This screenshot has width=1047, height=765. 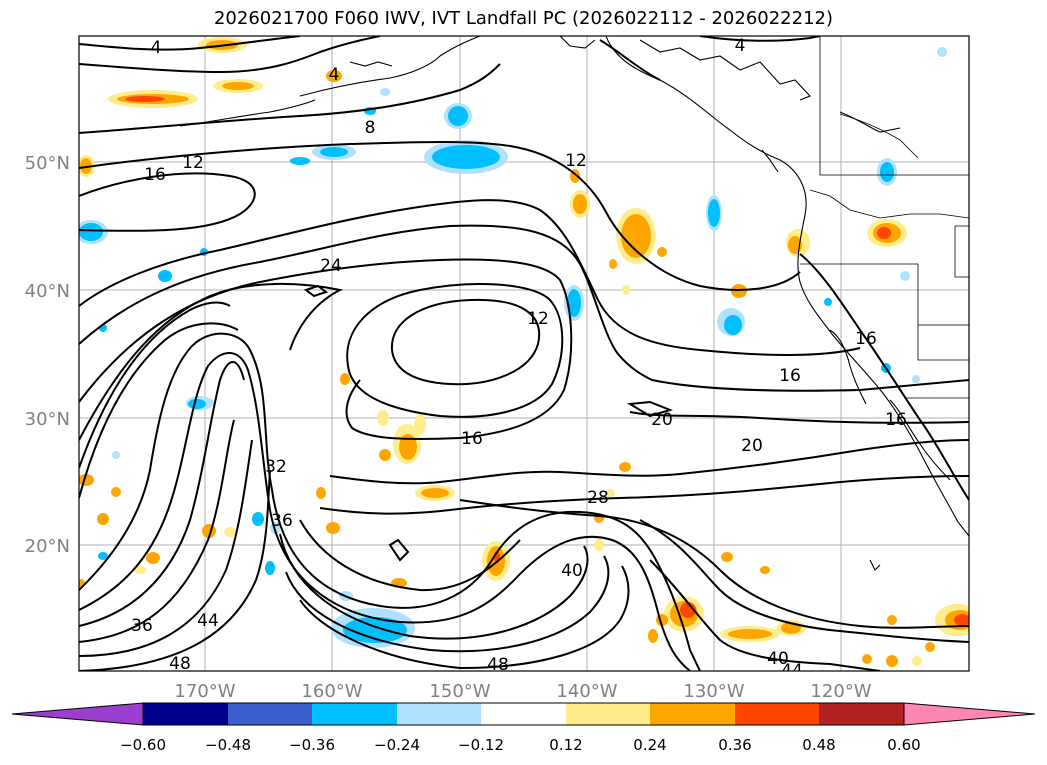 I want to click on longitude-labels: 170°W 160°W 150°W 140°W 130°W 120°W, so click(x=522, y=691).